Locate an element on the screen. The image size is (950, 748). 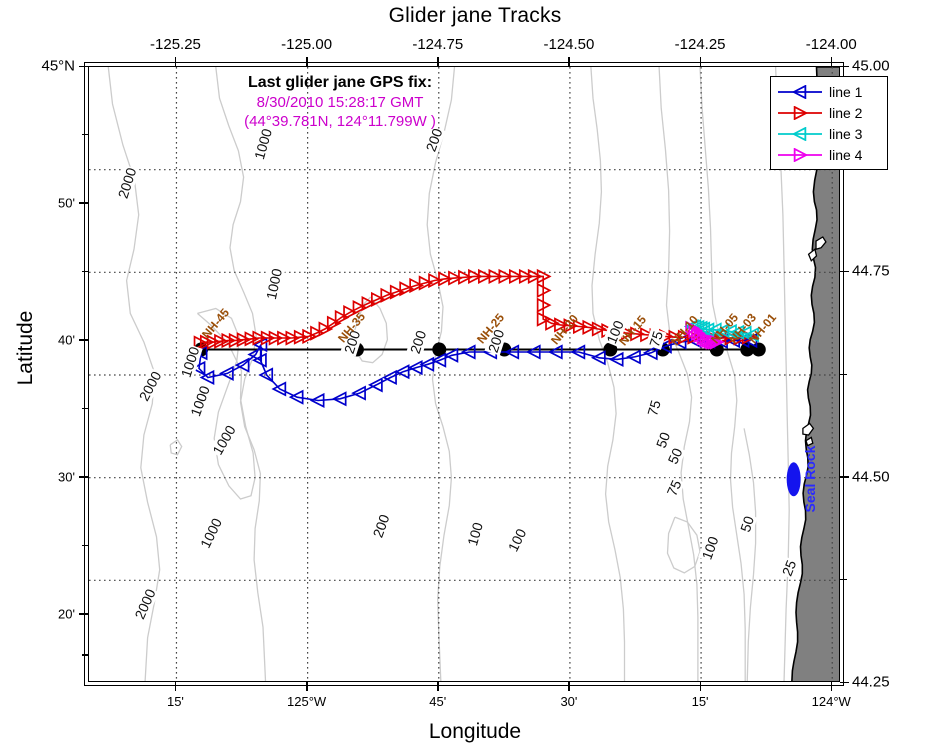
legend: line 1 line 2 line 3 line 4 is located at coordinates (829, 123).